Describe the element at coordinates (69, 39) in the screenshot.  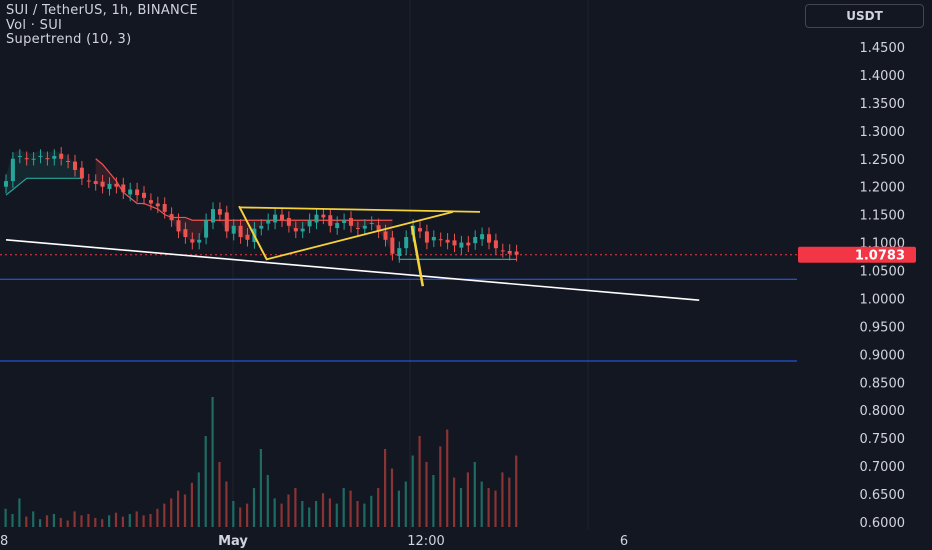
I see `supertrend-indicator-label: Supertrend (10, 3)` at that location.